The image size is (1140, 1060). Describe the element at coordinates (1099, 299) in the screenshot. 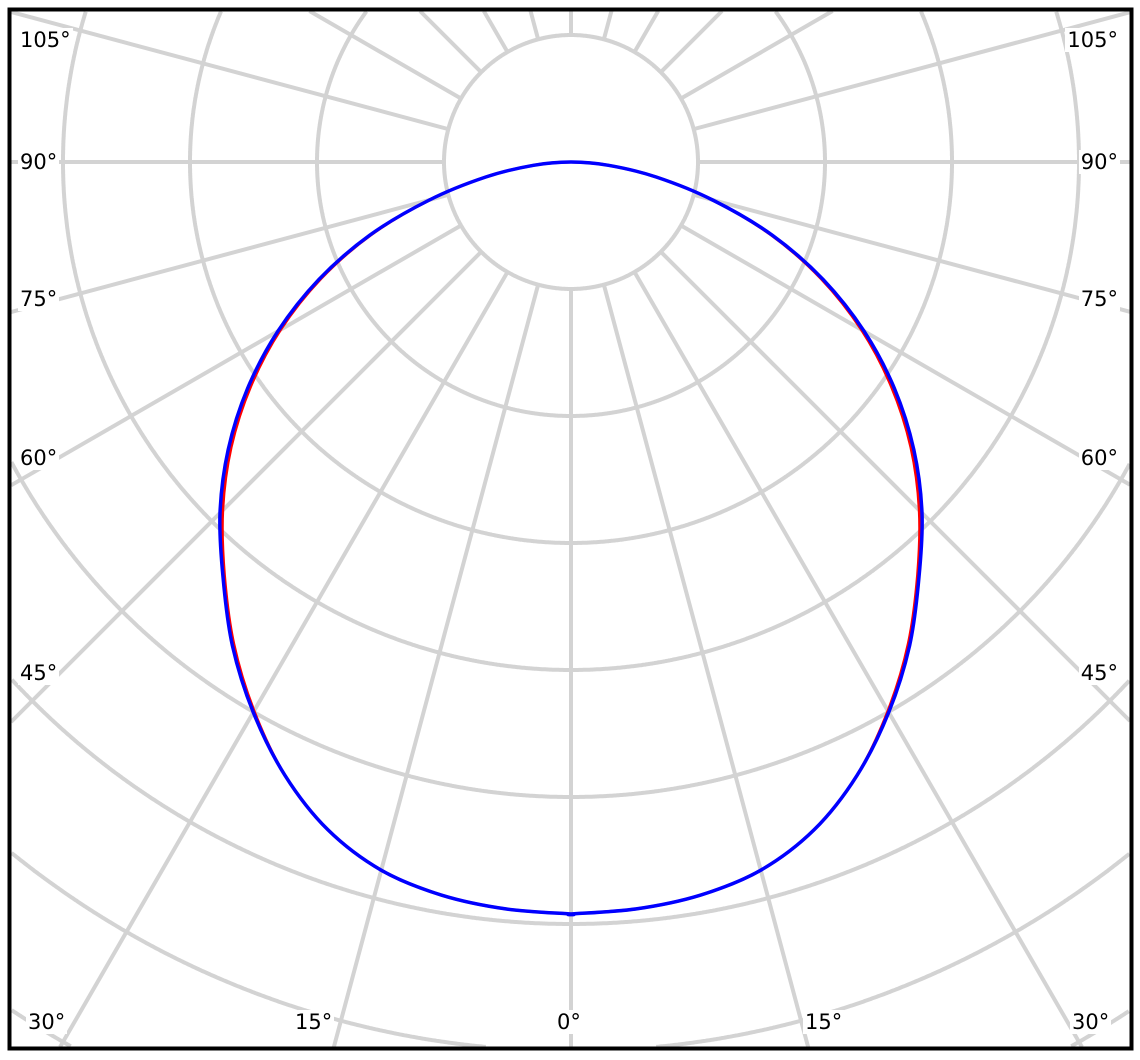

I see `angle-label-right-75: 75°` at that location.